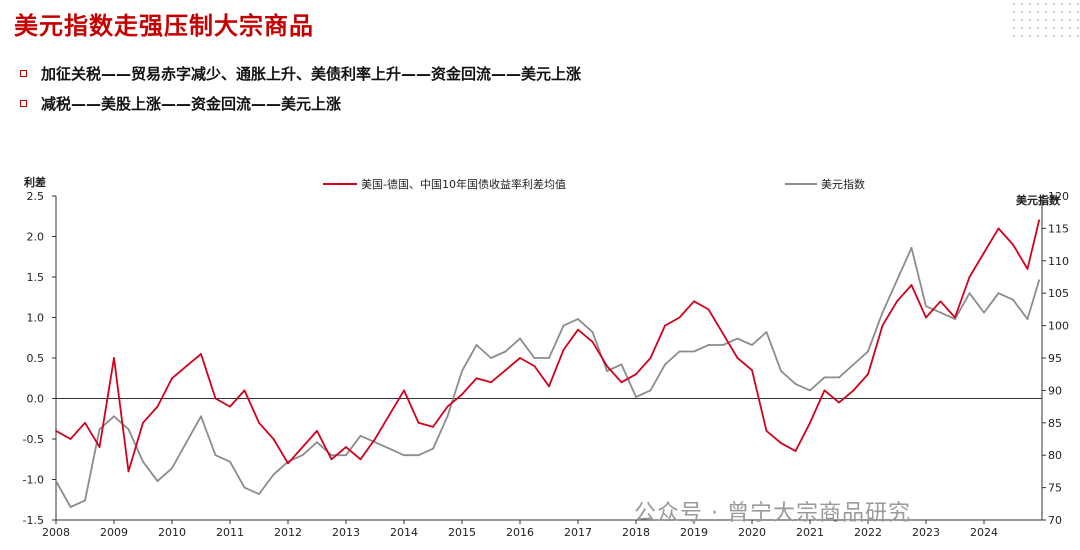 The width and height of the screenshot is (1080, 550). What do you see at coordinates (36, 399) in the screenshot?
I see `left-tick-label: 0.0` at bounding box center [36, 399].